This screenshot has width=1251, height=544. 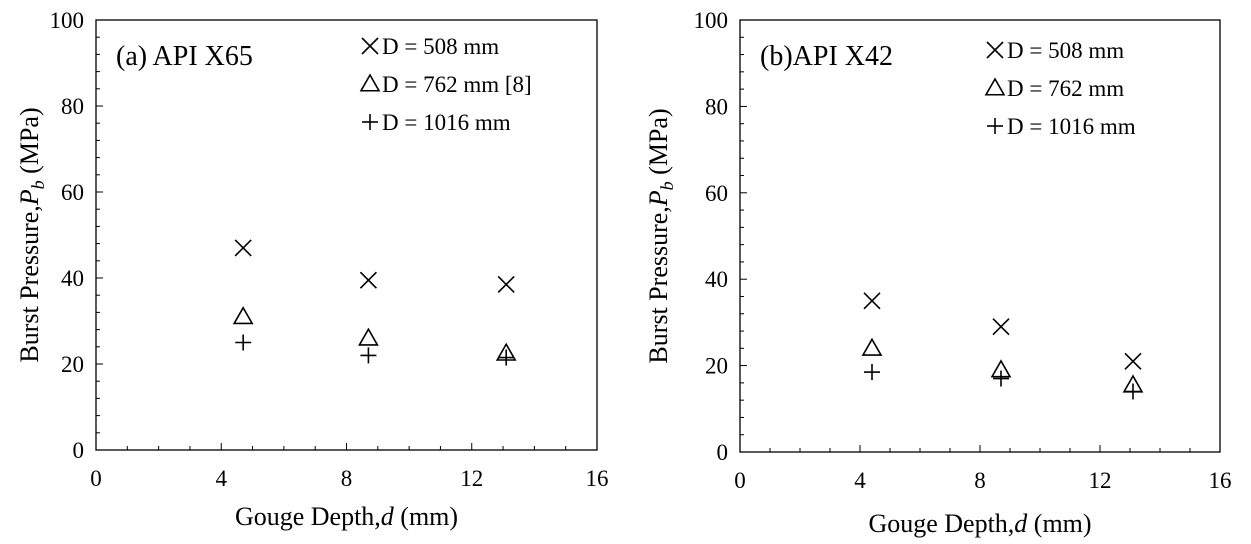 What do you see at coordinates (716, 193) in the screenshot?
I see `chart-b-y-tick-label: 60` at bounding box center [716, 193].